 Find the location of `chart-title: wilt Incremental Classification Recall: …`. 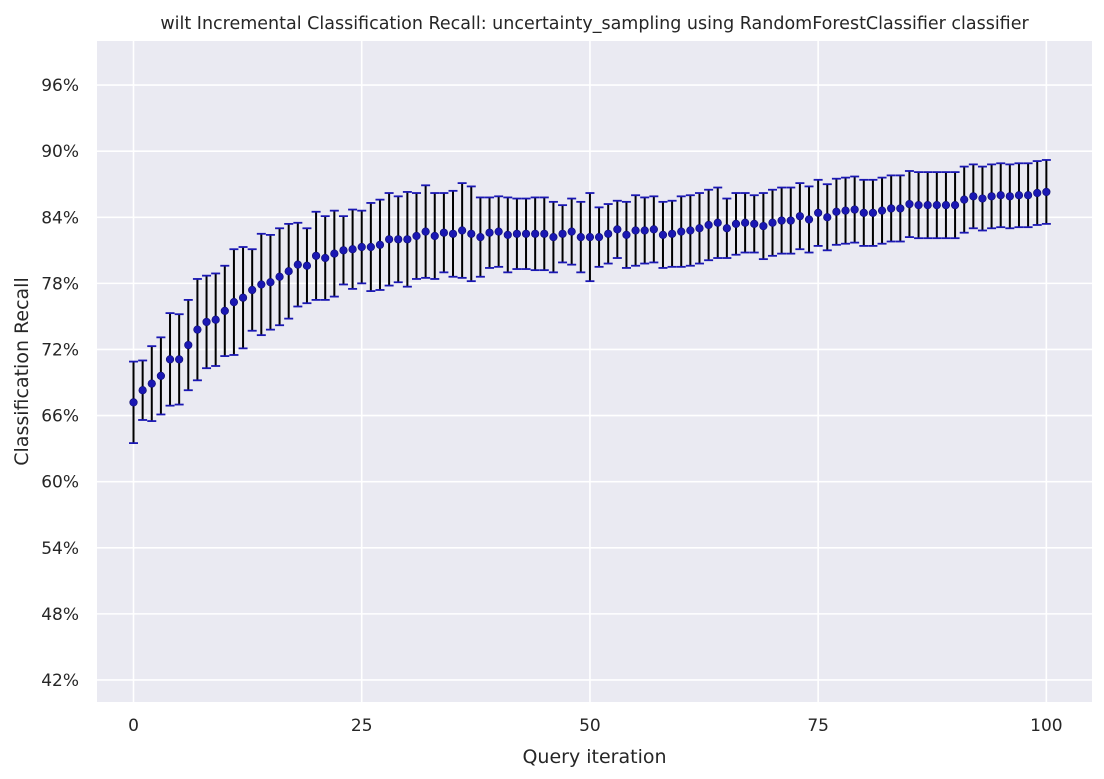

chart-title: wilt Incremental Classification Recall: … is located at coordinates (594, 24).